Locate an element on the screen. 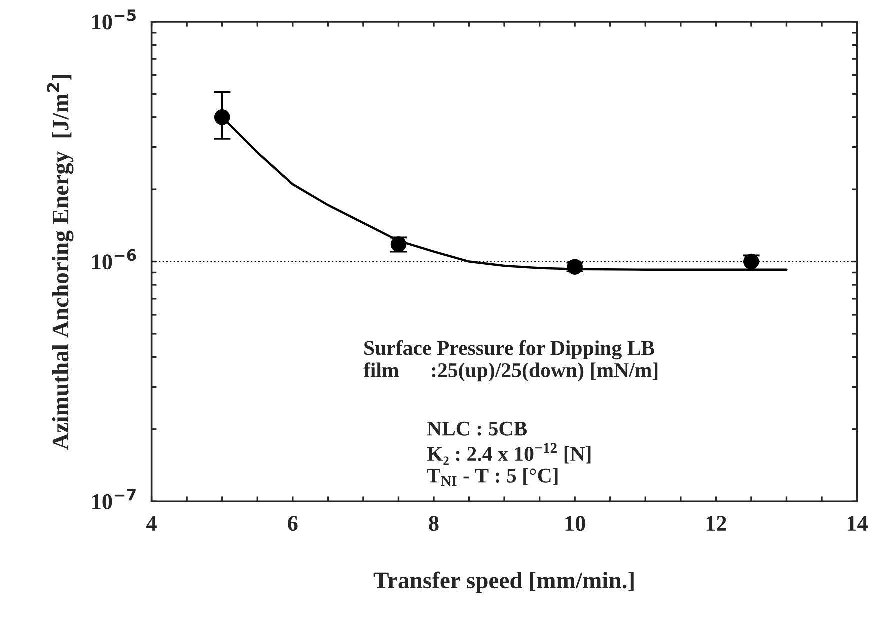 Image resolution: width=893 pixels, height=627 pixels. x-tick-label: 14 is located at coordinates (858, 523).